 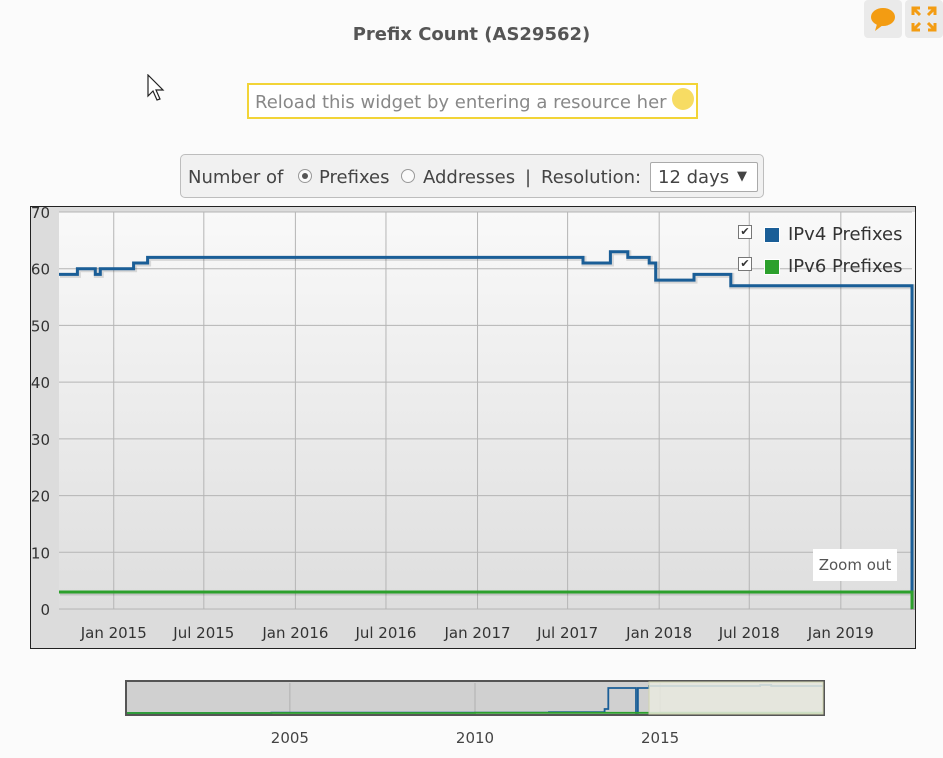 What do you see at coordinates (845, 234) in the screenshot?
I see `legend-label-ipv4: IPv4 Prefixes` at bounding box center [845, 234].